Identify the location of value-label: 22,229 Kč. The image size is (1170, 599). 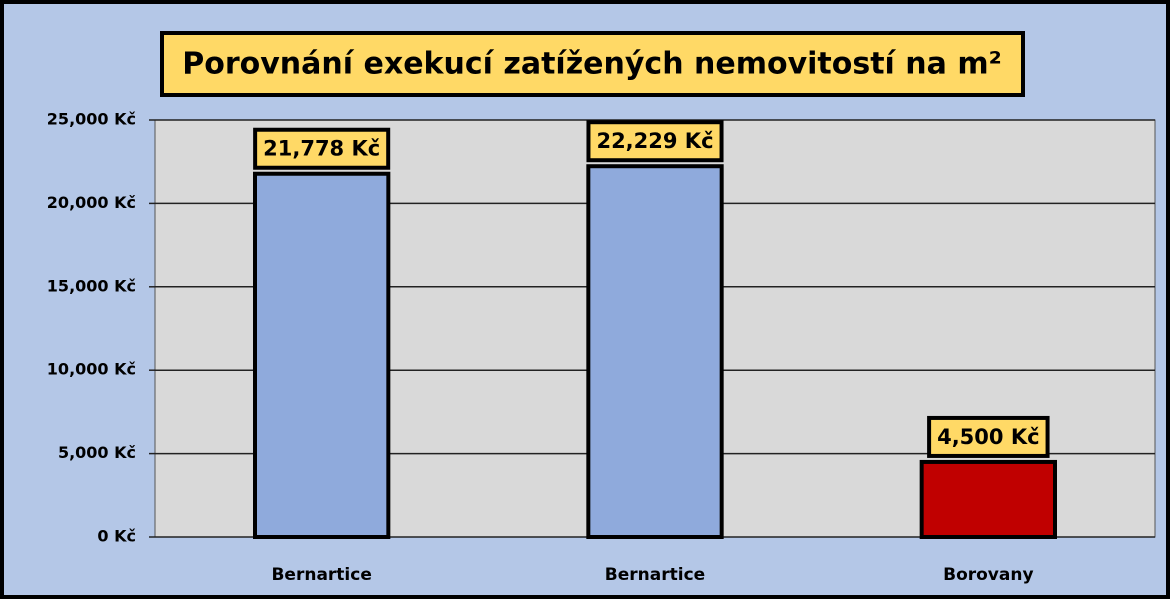
(654, 141).